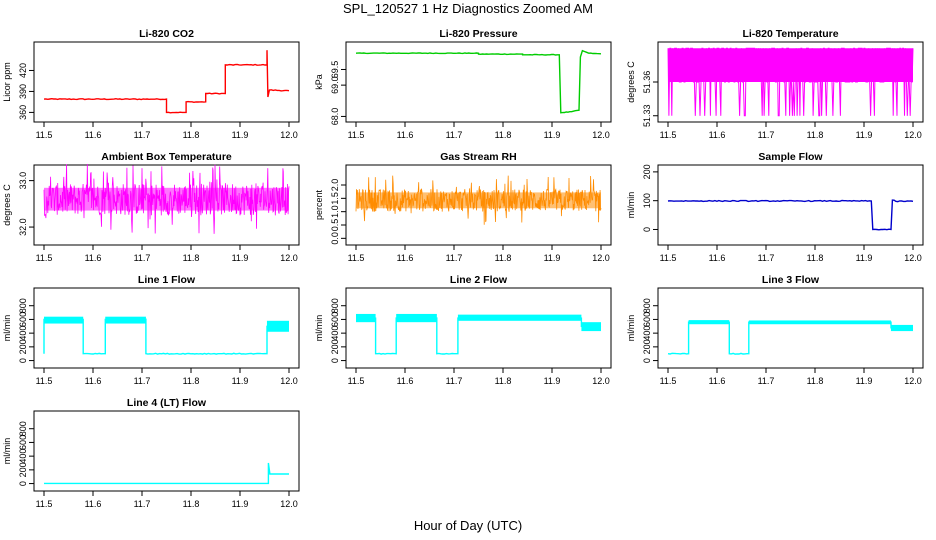 The width and height of the screenshot is (936, 540). I want to click on panel-title: Line 1 Flow, so click(167, 280).